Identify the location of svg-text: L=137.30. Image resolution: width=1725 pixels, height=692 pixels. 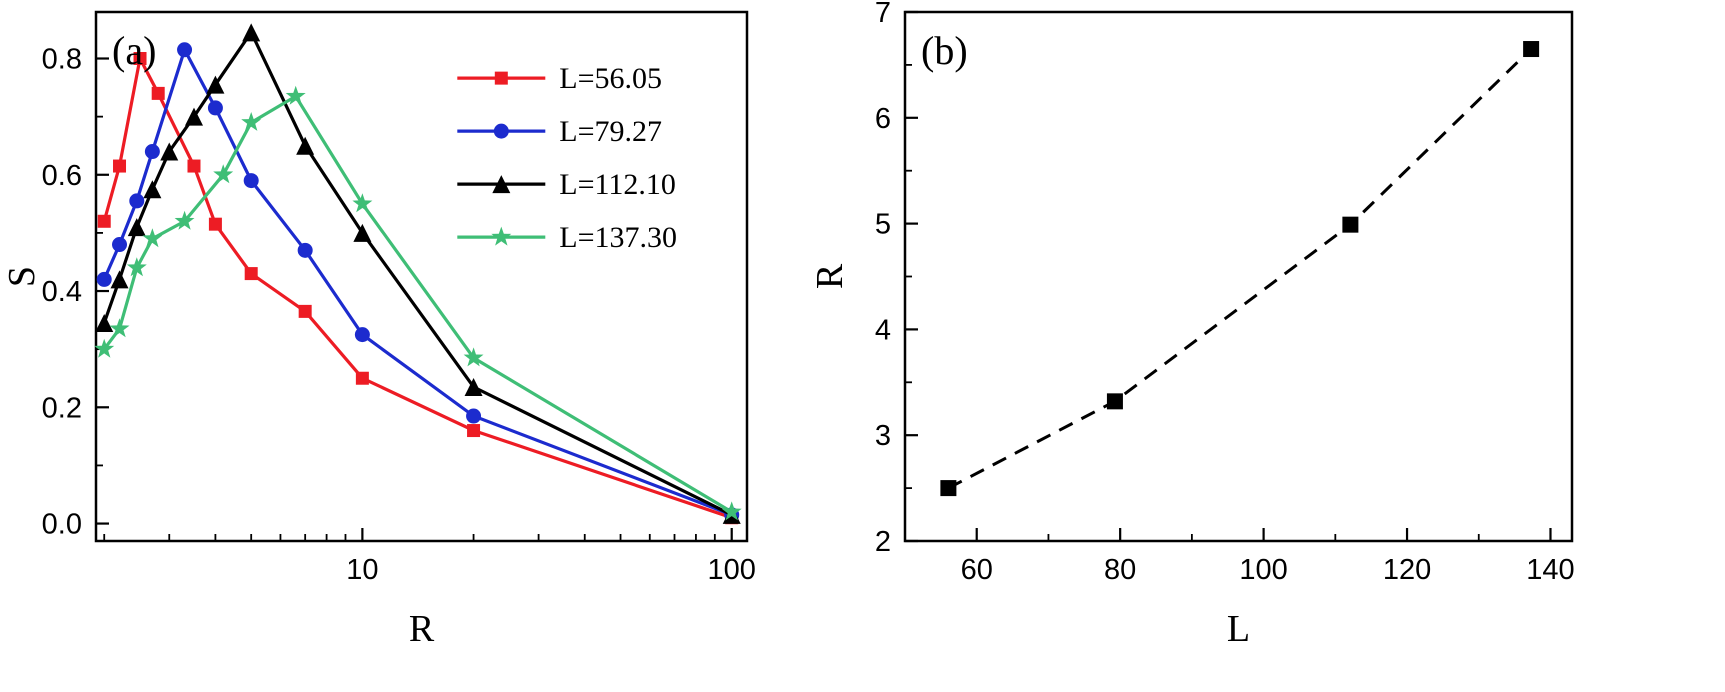
(618, 237).